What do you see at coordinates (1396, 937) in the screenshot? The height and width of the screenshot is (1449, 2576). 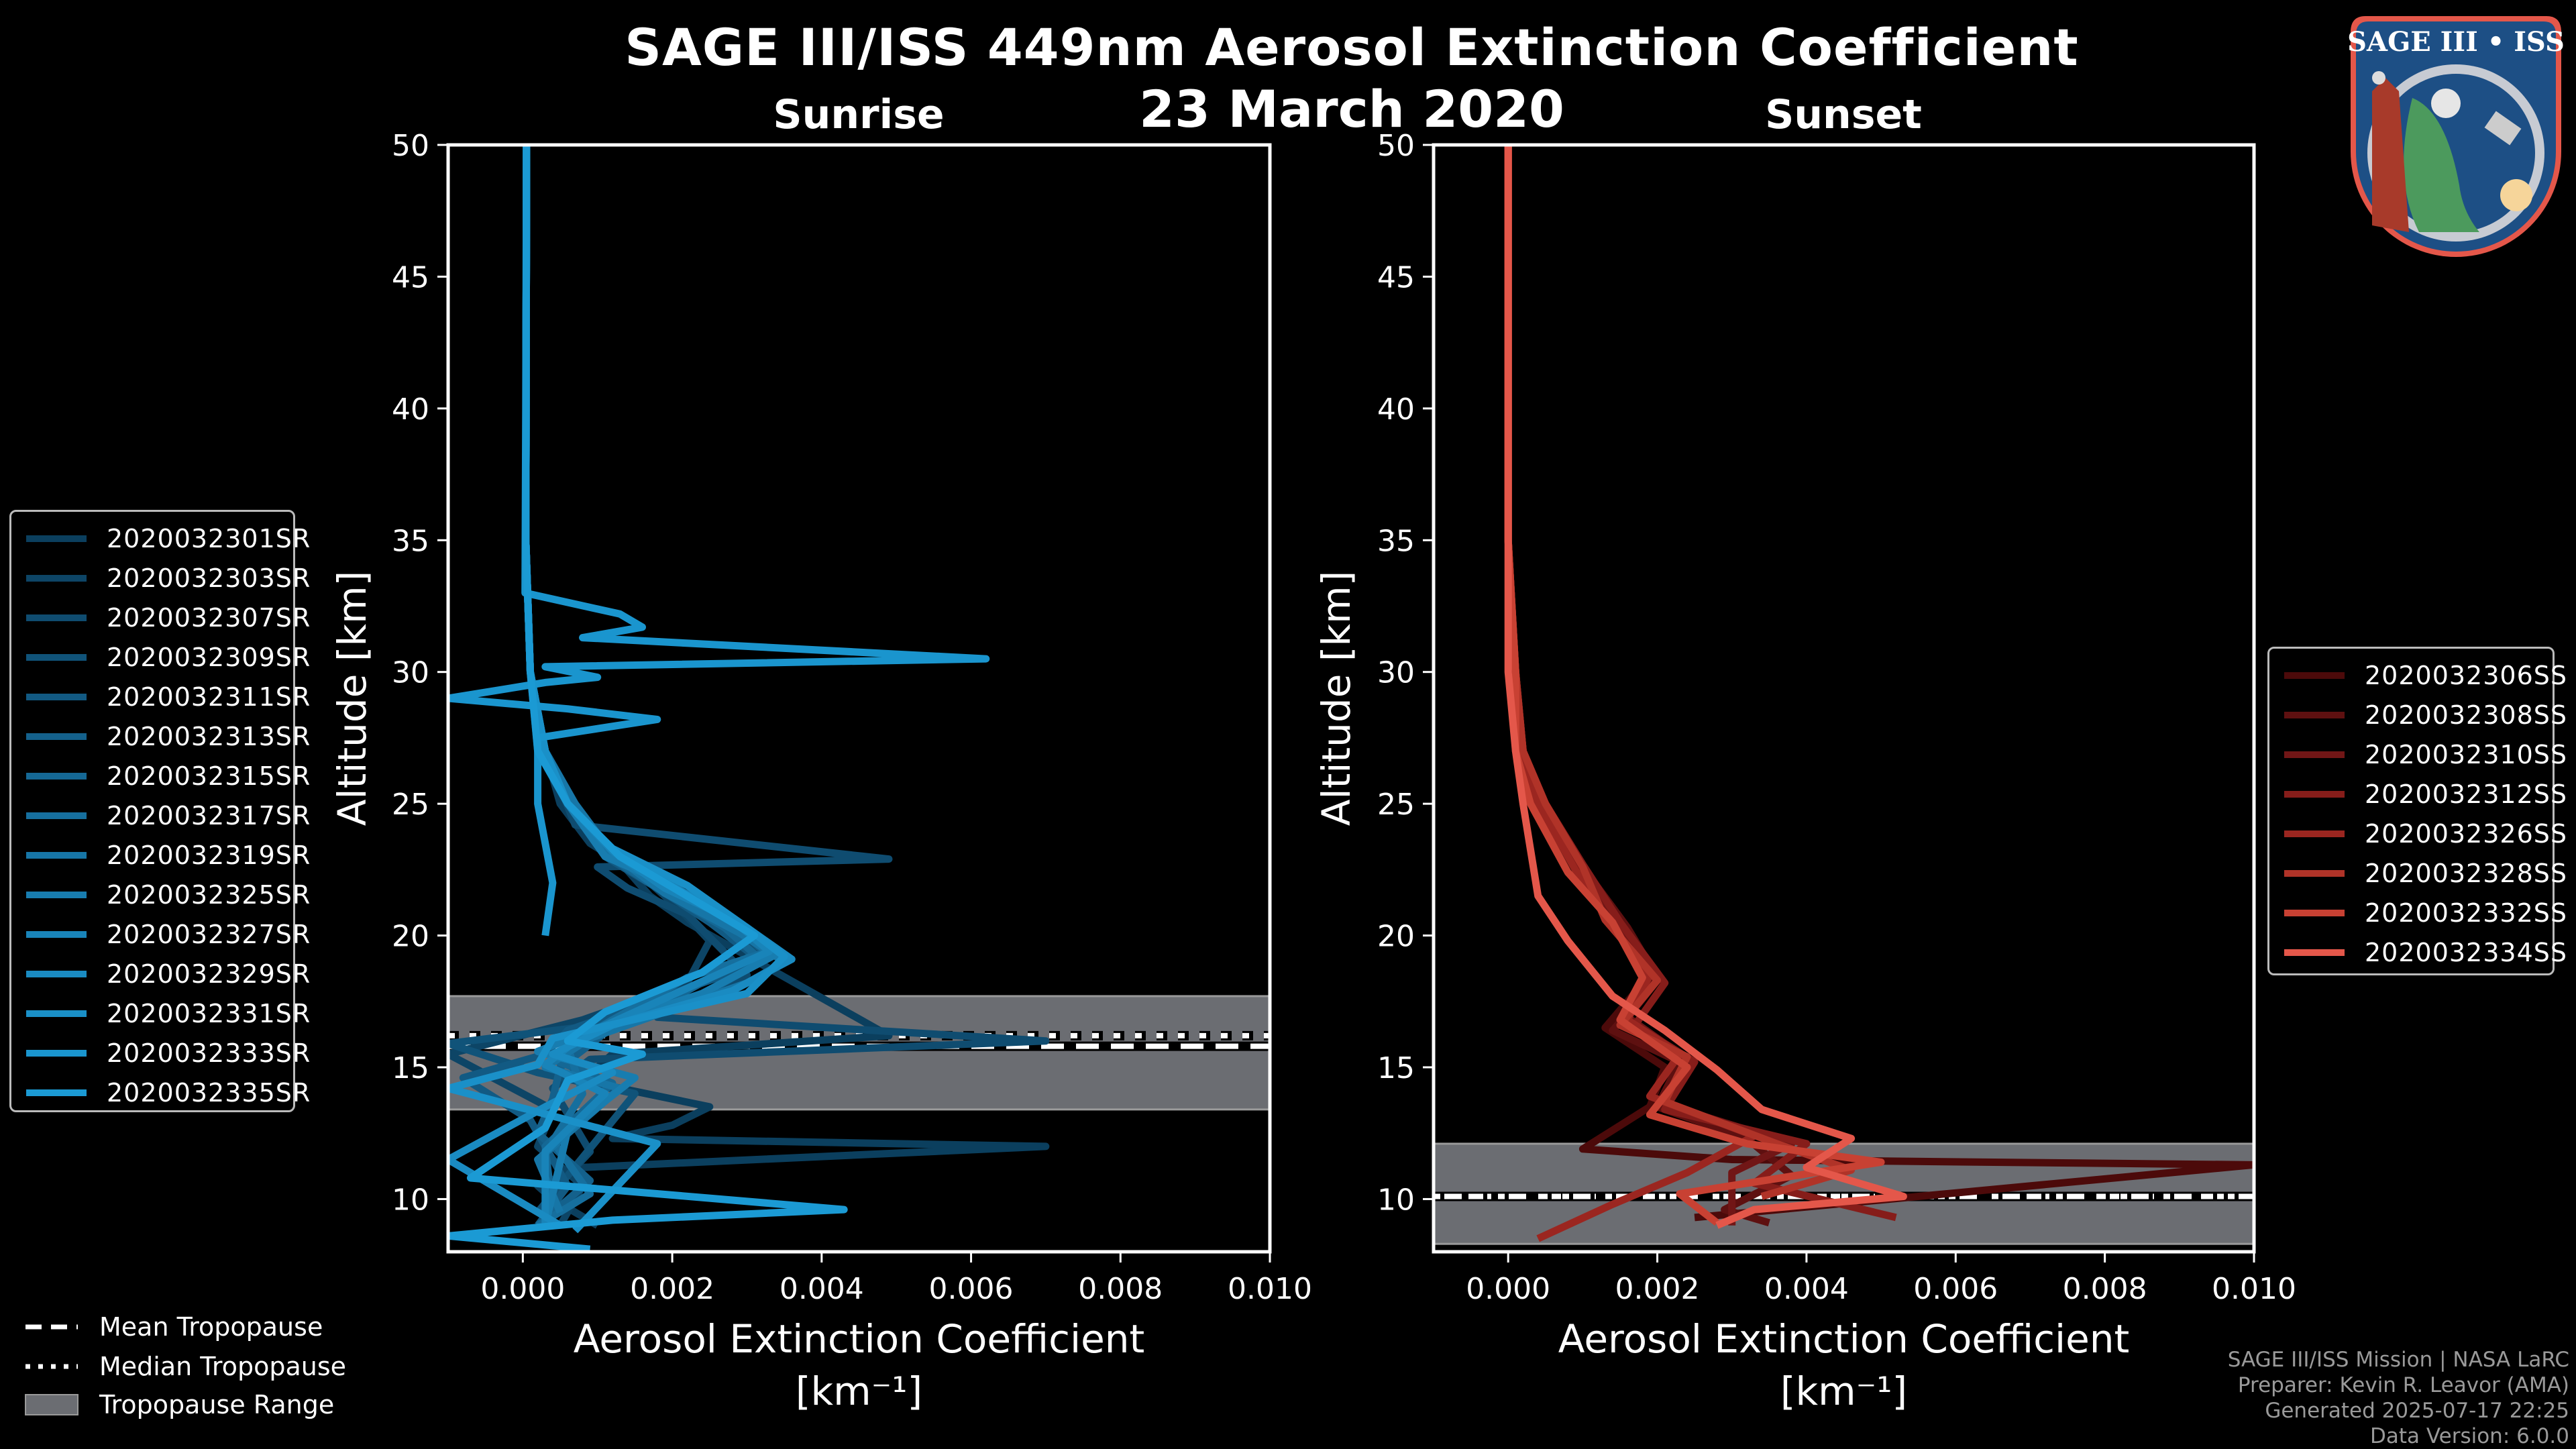 I see `sunset-ytick-label: 20` at bounding box center [1396, 937].